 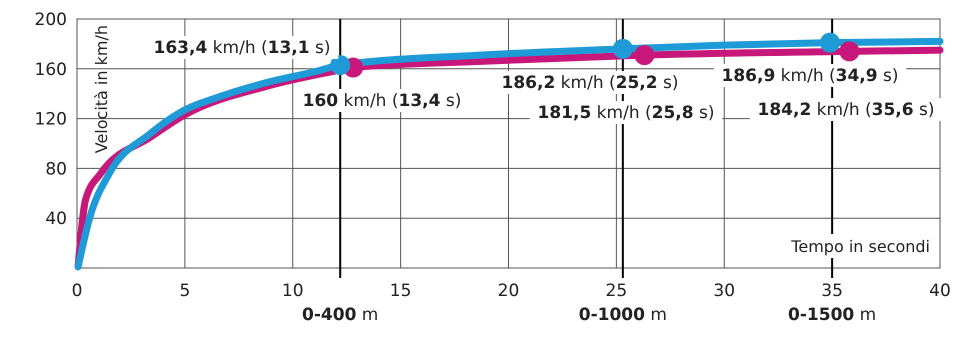 I want to click on y-tick-label: 120, so click(x=50, y=120).